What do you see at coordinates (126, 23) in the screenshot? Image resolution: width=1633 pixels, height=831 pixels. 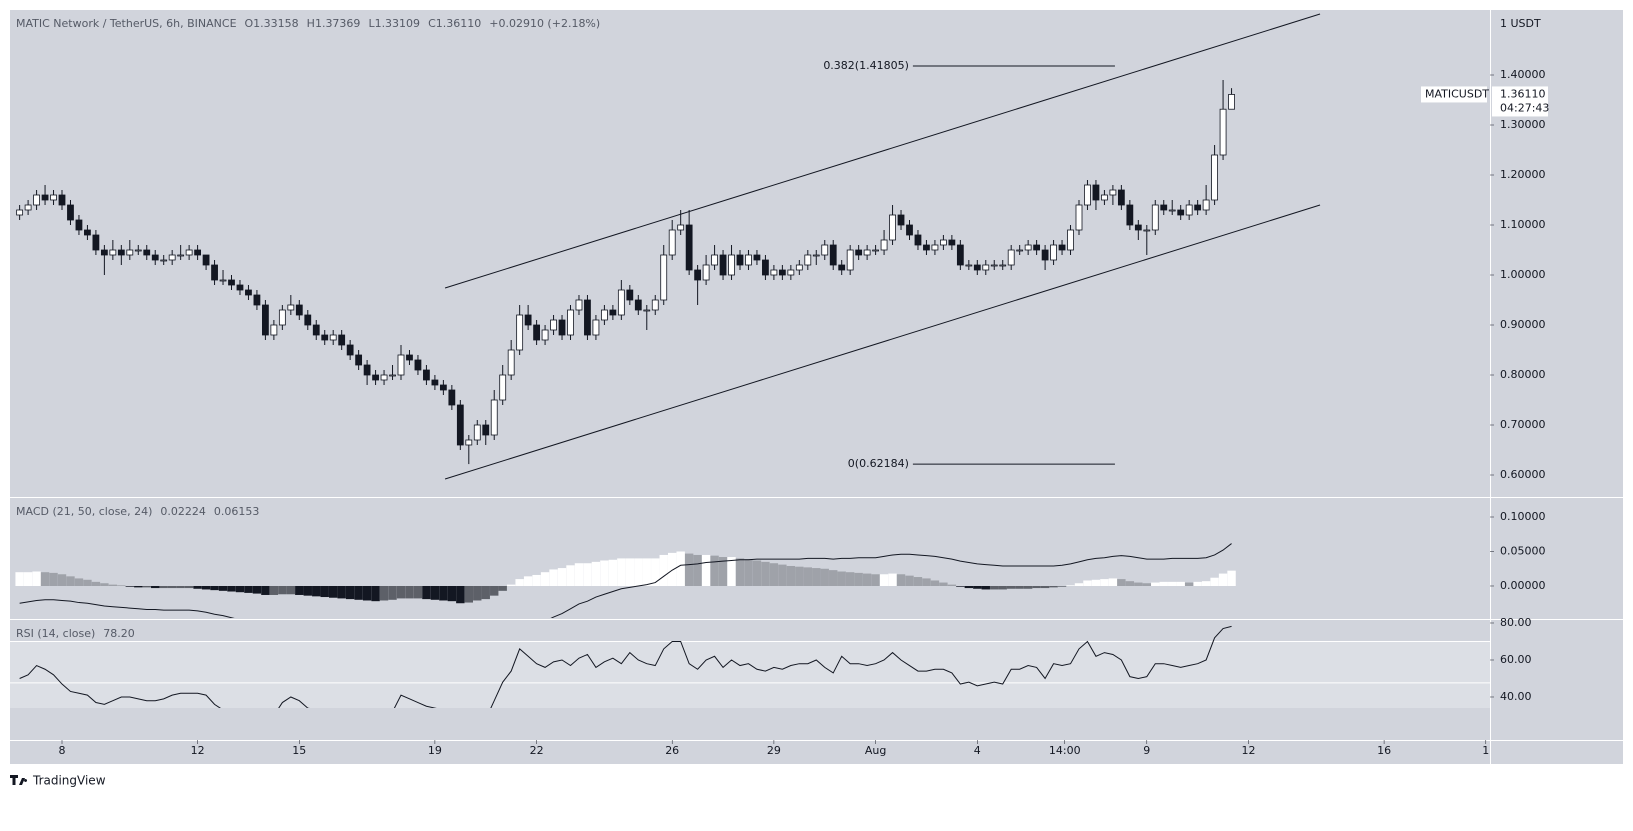 I see `pane-title: MATIC Network / TetherUS, 6h, BINANCE` at bounding box center [126, 23].